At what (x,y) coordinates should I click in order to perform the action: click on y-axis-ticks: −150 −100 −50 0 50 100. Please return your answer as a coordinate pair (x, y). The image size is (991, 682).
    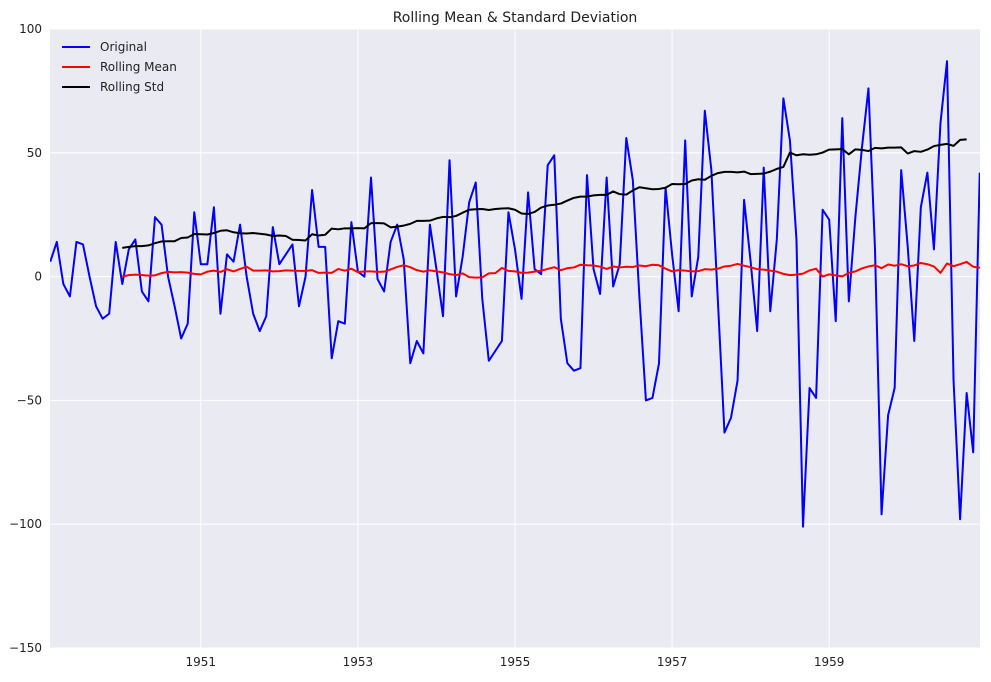
    Looking at the image, I should click on (25, 338).